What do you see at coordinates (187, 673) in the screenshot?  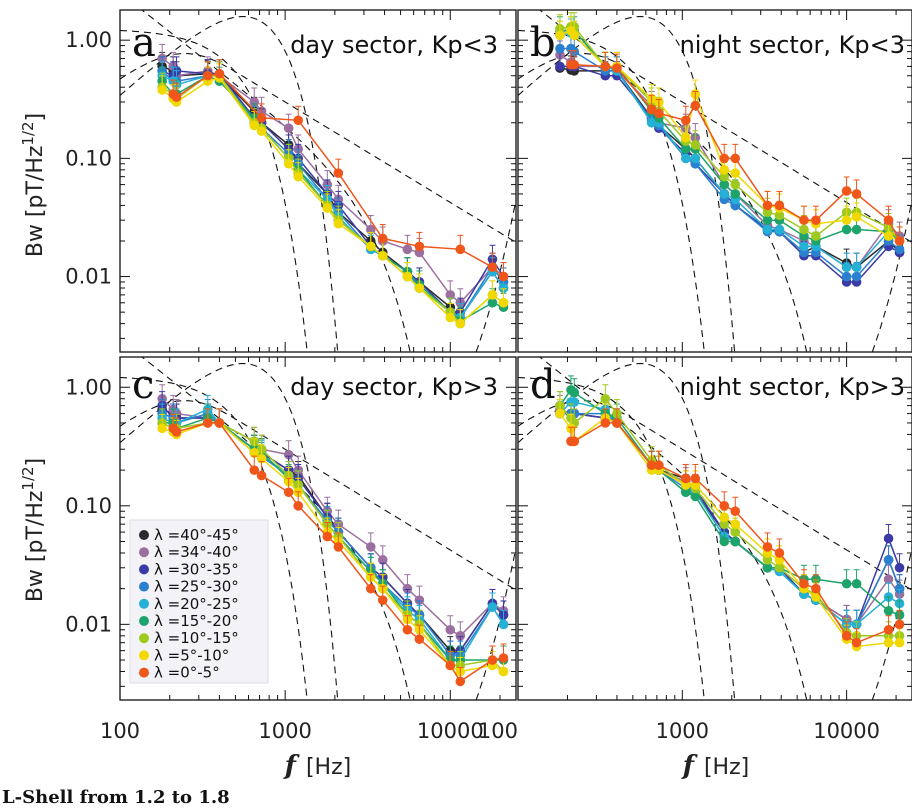 I see `legend-label: λ =0°-5°` at bounding box center [187, 673].